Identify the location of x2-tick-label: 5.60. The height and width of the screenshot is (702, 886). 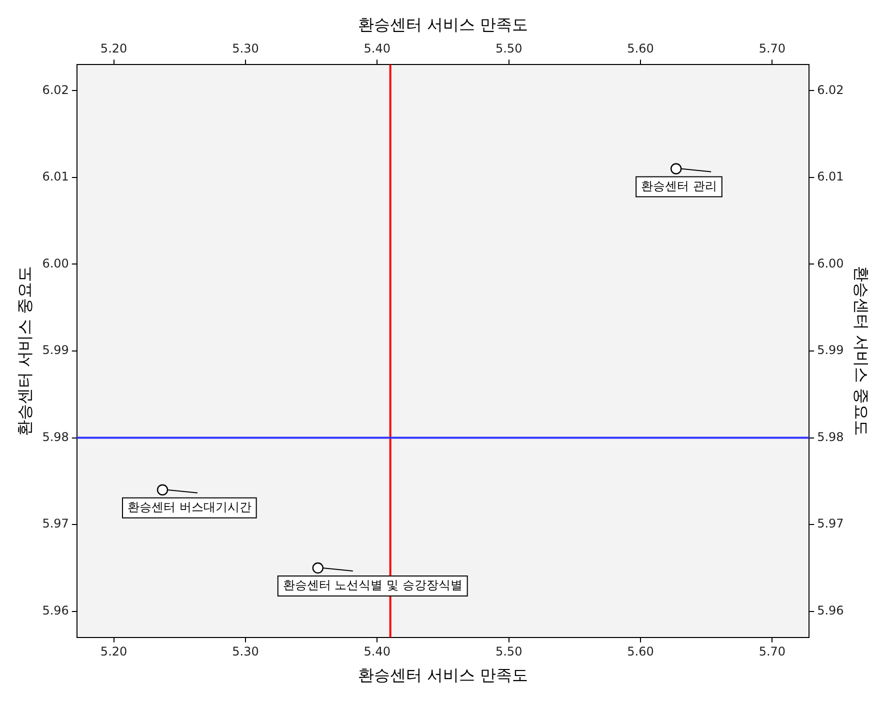
(640, 49).